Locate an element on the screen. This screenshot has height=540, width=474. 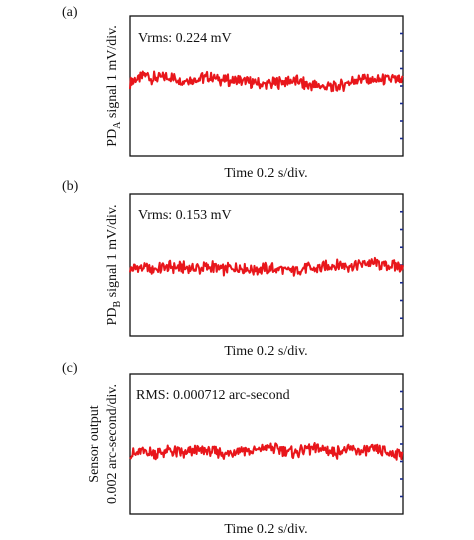
panel-c-ticks is located at coordinates (401, 444).